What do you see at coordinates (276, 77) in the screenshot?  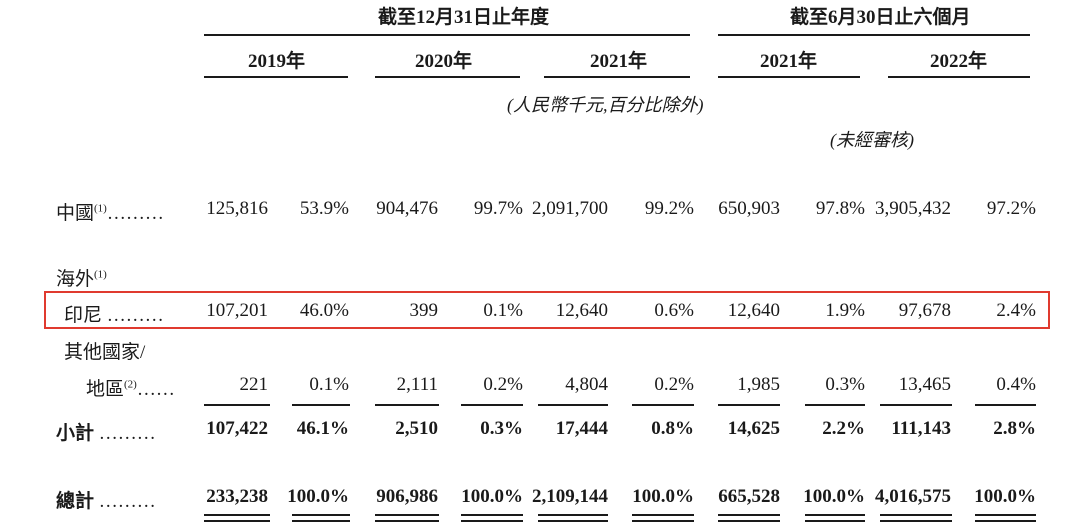 I see `year-rule-2019` at bounding box center [276, 77].